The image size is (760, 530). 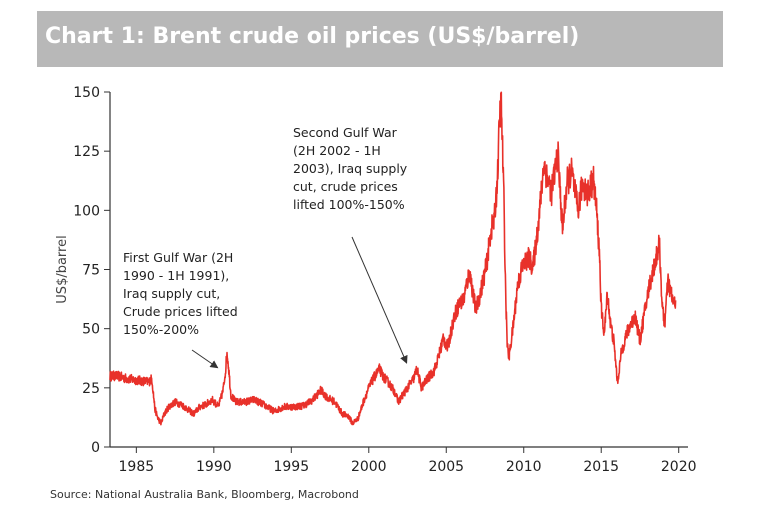 I want to click on y-tick-label: 100, so click(x=86, y=211).